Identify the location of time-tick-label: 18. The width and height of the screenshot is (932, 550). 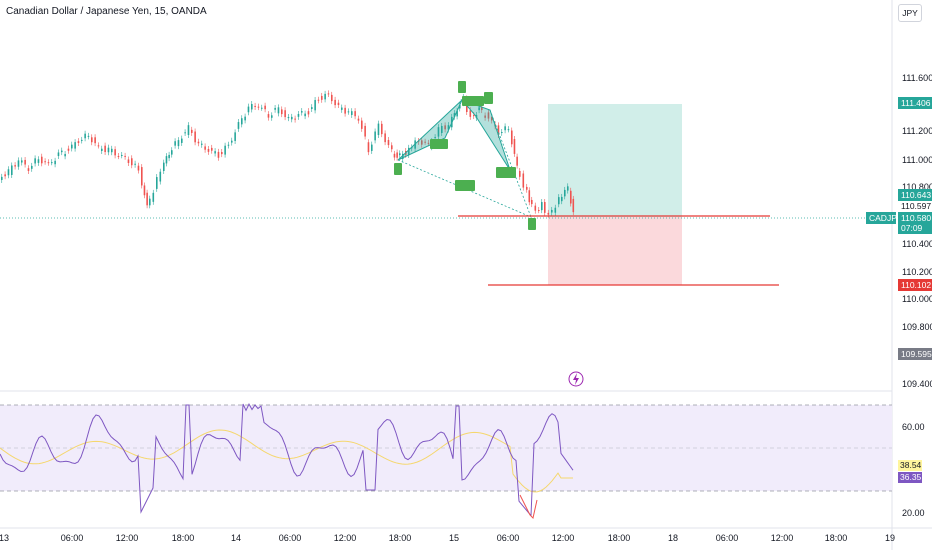
(673, 538).